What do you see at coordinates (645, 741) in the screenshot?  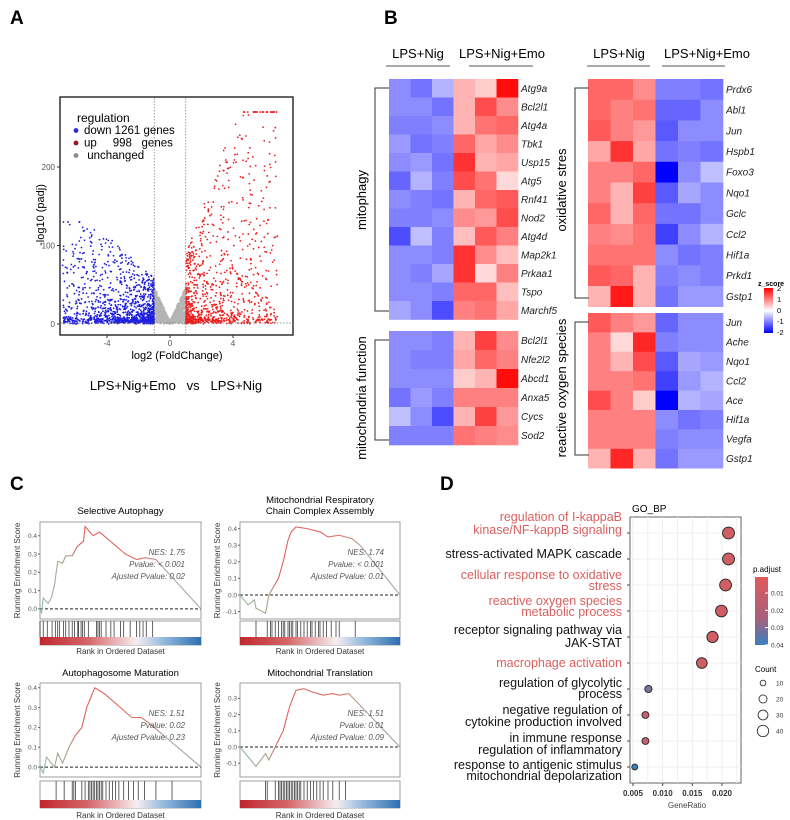 I see `go-term-dot` at bounding box center [645, 741].